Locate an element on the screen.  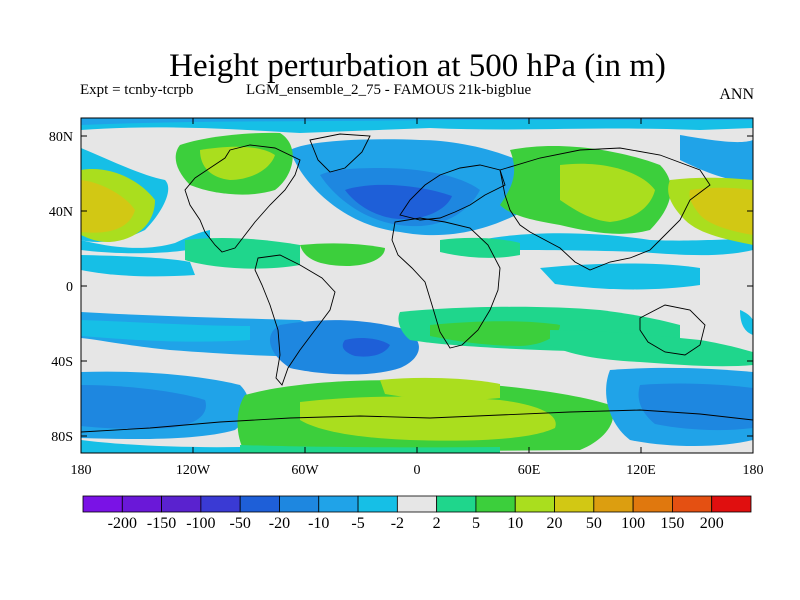
colorbar-label: 5 is located at coordinates (476, 523).